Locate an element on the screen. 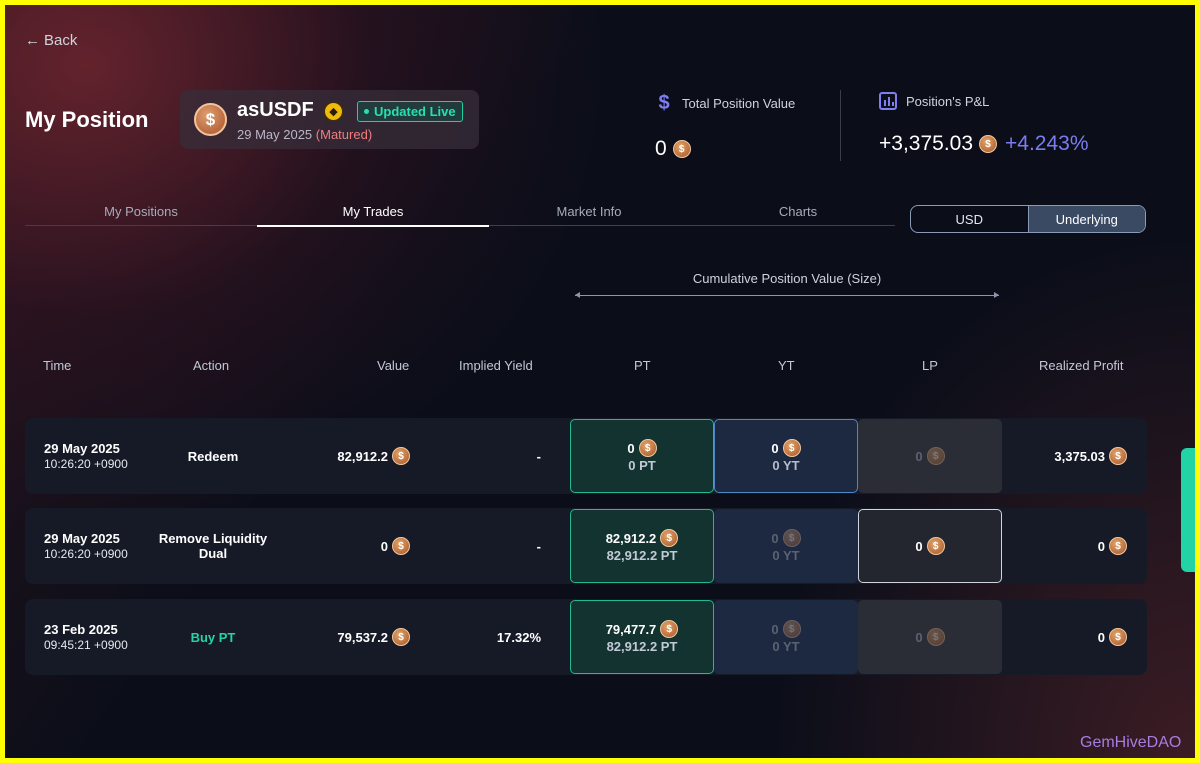 The image size is (1200, 763). realized-profit: 3,375.03 is located at coordinates (1079, 456).